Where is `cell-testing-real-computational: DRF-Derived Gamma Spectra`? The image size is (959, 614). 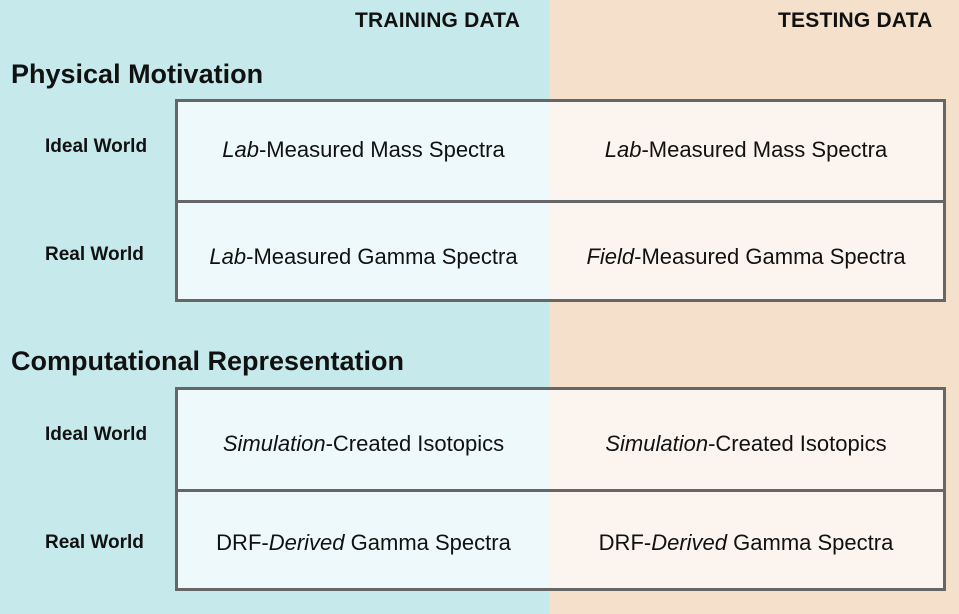 cell-testing-real-computational: DRF-Derived Gamma Spectra is located at coordinates (746, 542).